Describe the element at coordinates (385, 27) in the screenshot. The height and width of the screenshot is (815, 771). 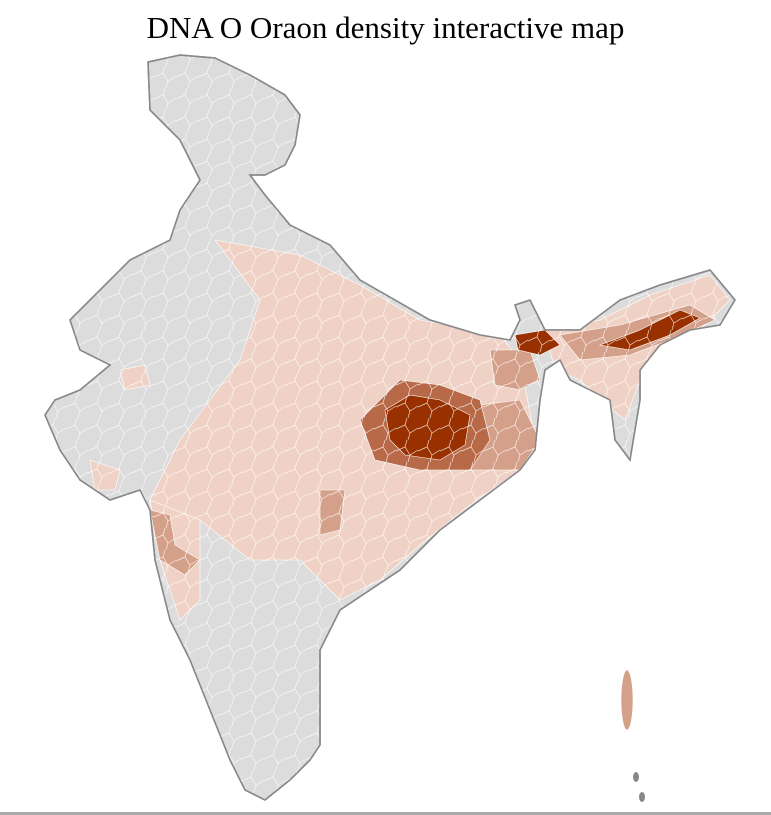
I see `map-title: DNA O Oraon density interactive map` at that location.